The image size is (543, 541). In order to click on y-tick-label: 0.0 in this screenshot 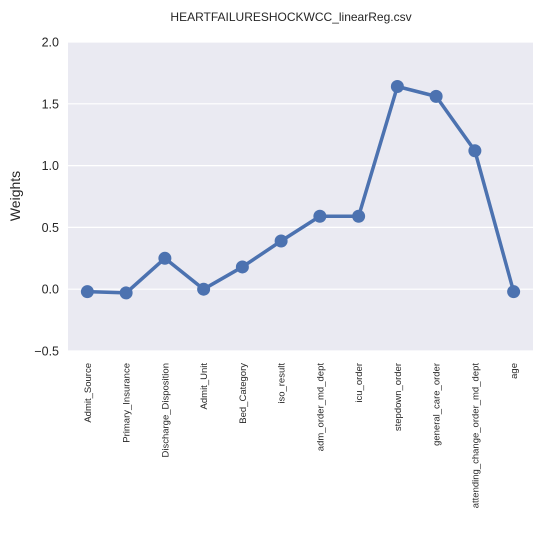, I will do `click(50, 290)`.